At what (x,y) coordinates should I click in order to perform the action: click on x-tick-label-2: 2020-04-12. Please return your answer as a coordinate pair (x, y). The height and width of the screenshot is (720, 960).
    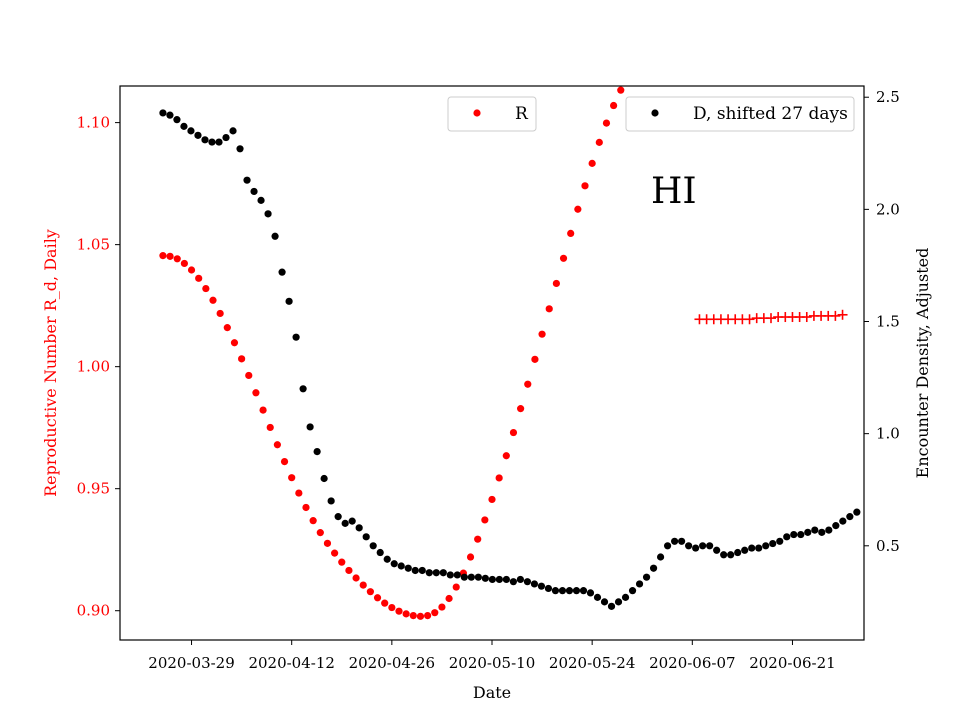
    Looking at the image, I should click on (291, 663).